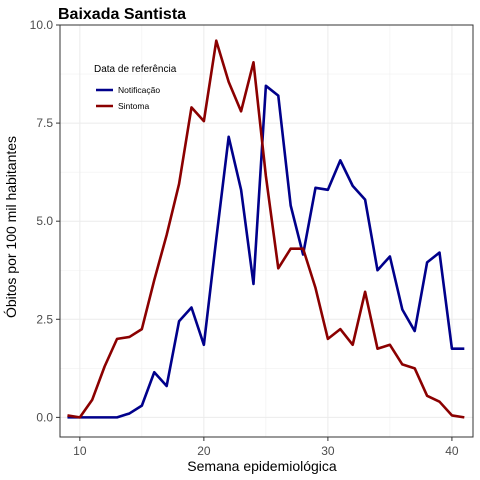 The height and width of the screenshot is (480, 480). Describe the element at coordinates (42, 25) in the screenshot. I see `y-tick-label: 10.0` at that location.